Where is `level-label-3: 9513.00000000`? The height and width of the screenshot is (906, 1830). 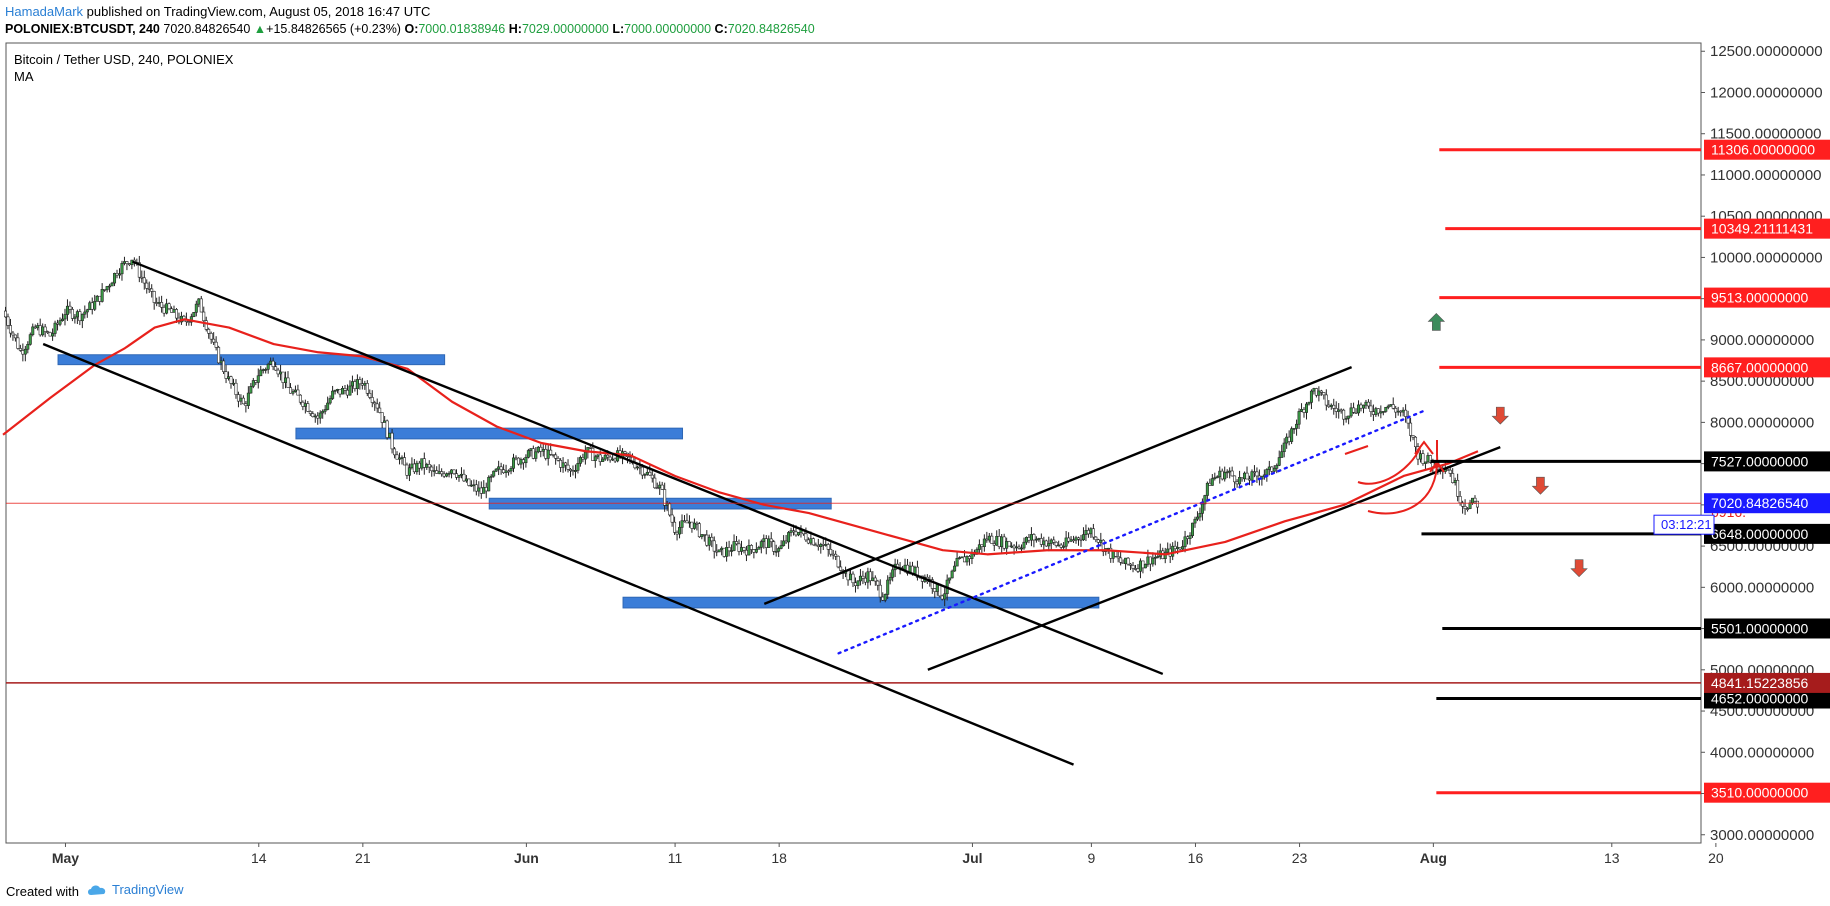
level-label-3: 9513.00000000 is located at coordinates (1760, 298).